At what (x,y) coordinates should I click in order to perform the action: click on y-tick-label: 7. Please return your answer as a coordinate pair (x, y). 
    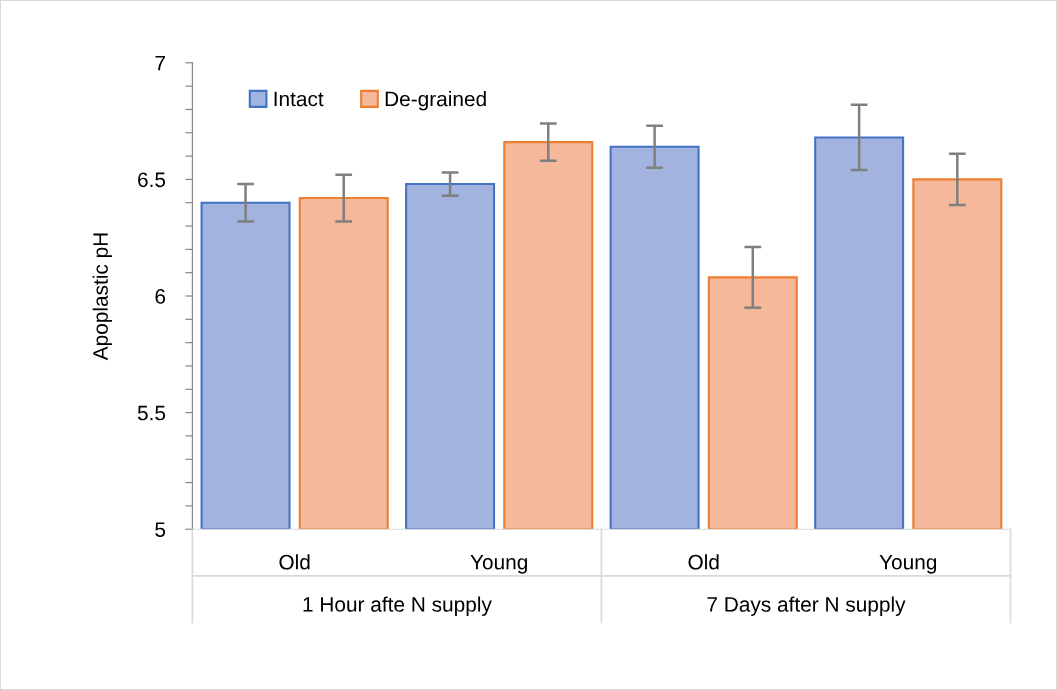
    Looking at the image, I should click on (160, 63).